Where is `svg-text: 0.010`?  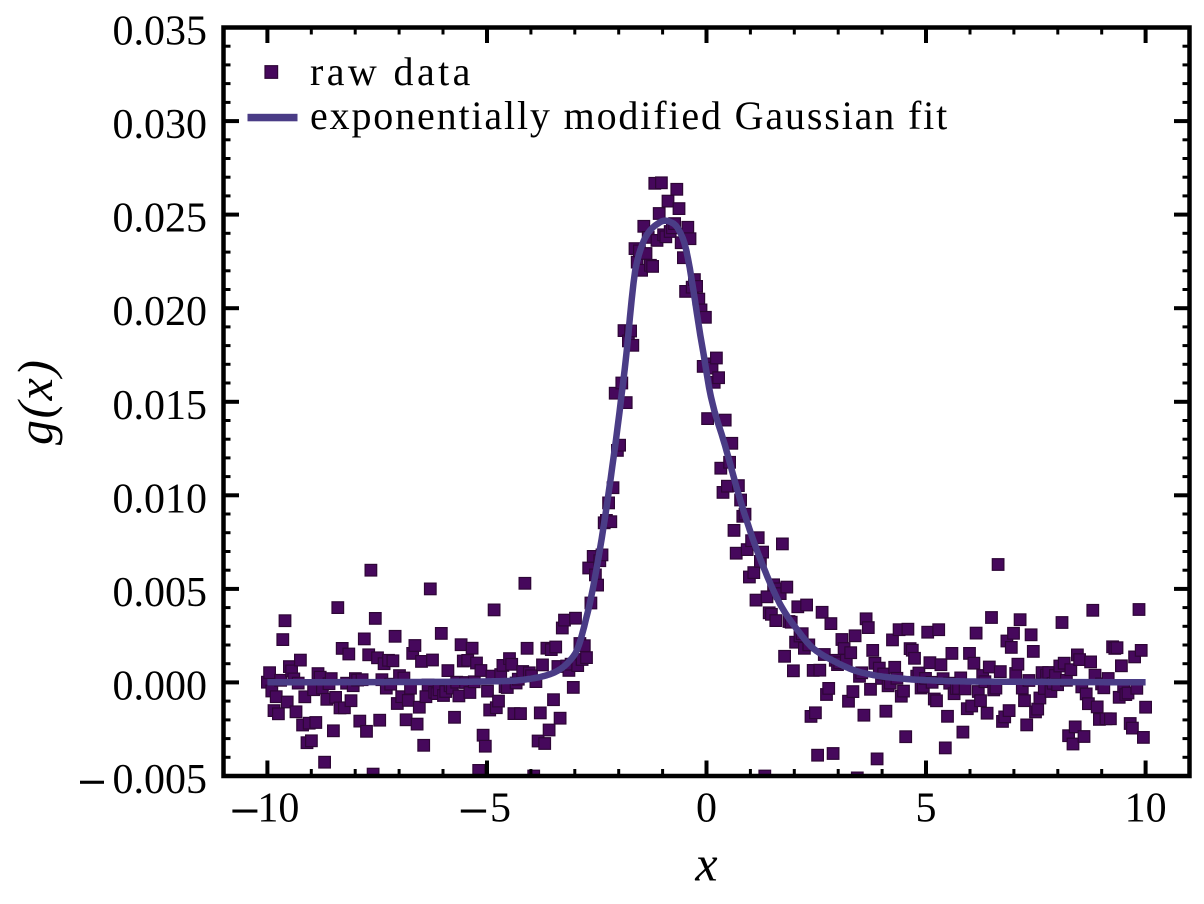
svg-text: 0.010 is located at coordinates (160, 499).